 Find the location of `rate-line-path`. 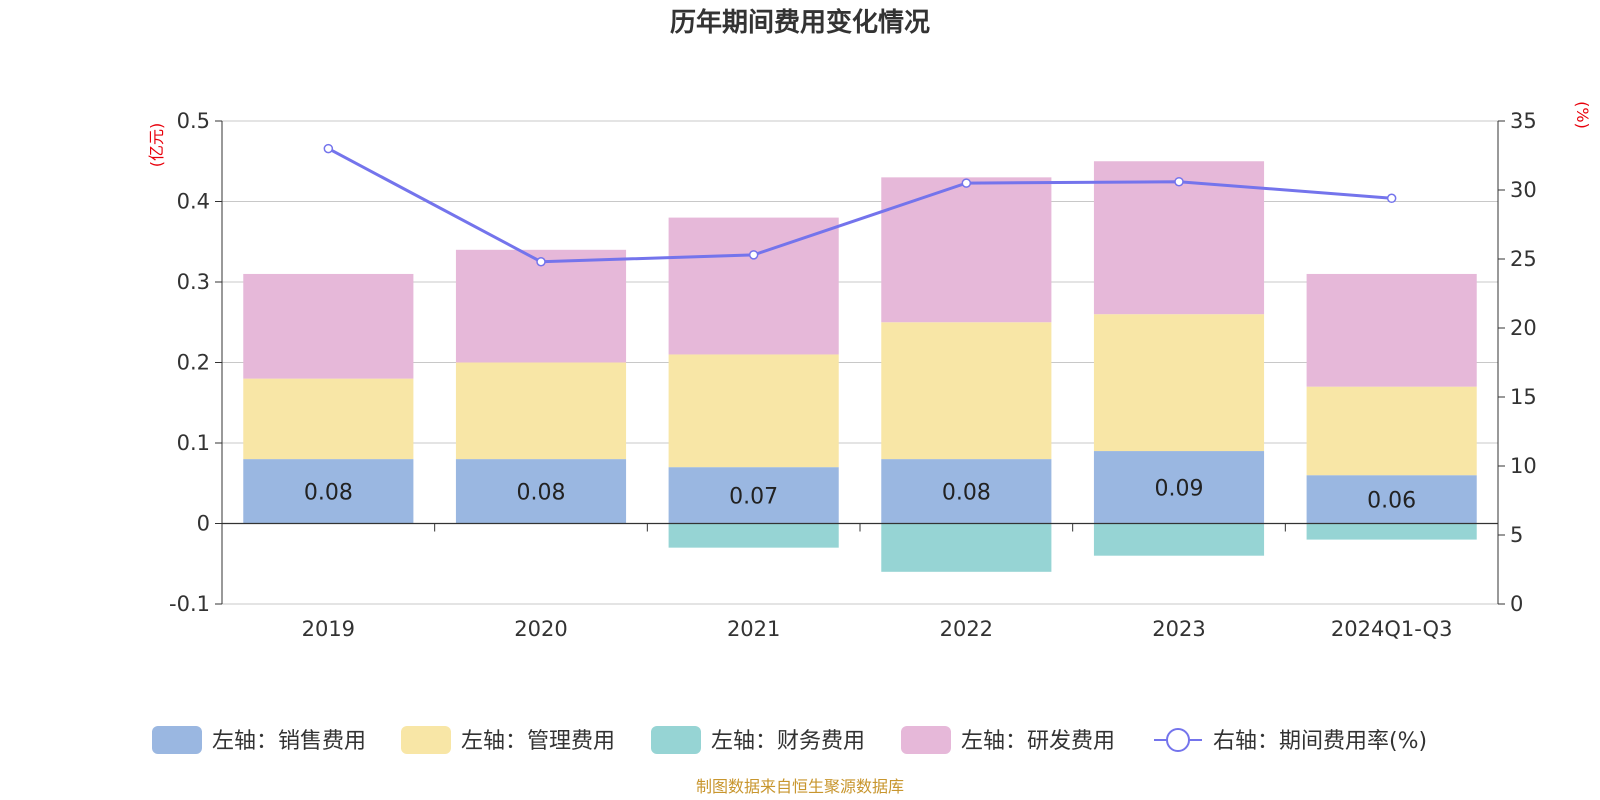

rate-line-path is located at coordinates (859, 205).